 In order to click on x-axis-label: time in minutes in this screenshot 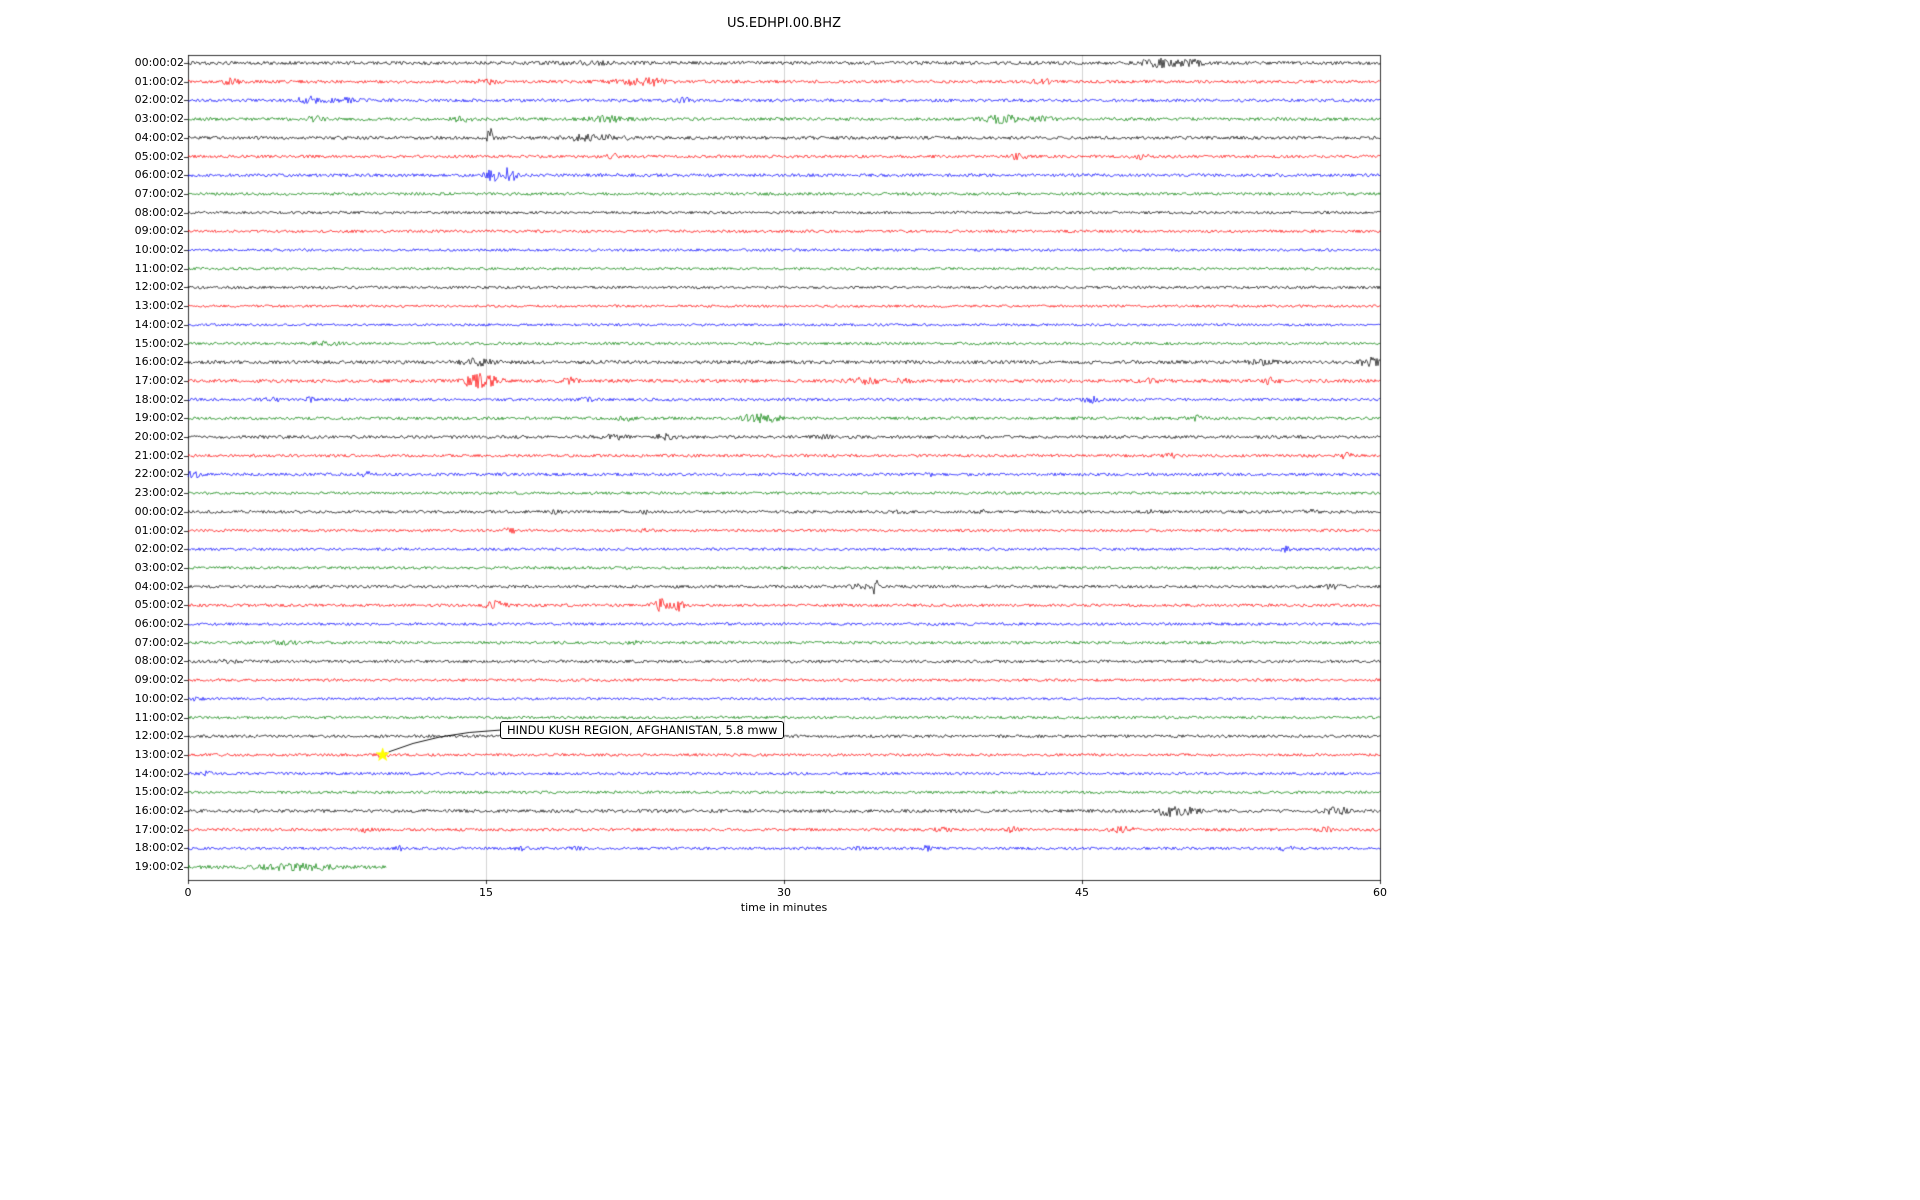, I will do `click(784, 907)`.